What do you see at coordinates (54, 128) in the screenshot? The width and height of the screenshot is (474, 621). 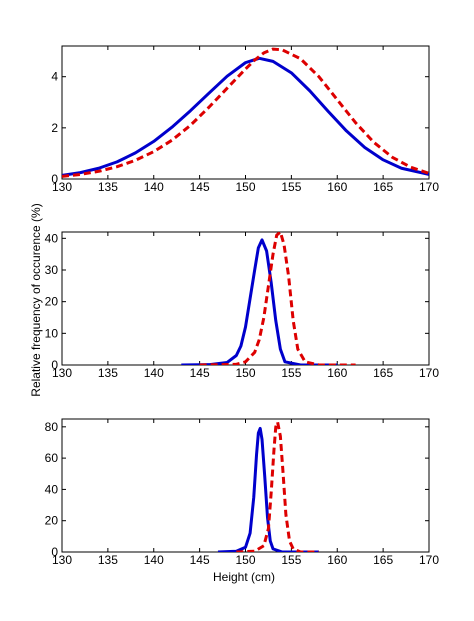 I see `y-tick-label: 2` at bounding box center [54, 128].